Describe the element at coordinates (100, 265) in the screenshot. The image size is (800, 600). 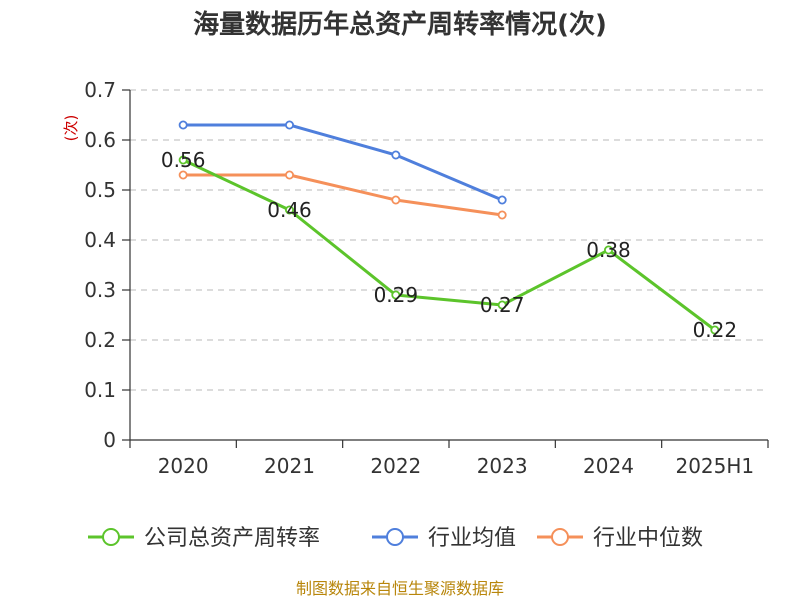
I see `y-tick-labels: 0 0.1 0.2 0.3 0.4 0.5 0.6 0.7` at that location.